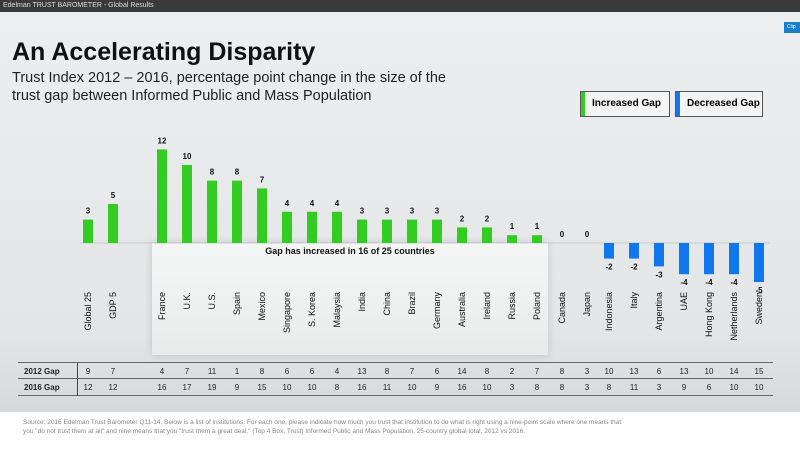  What do you see at coordinates (113, 195) in the screenshot?
I see `data-label: 5` at bounding box center [113, 195].